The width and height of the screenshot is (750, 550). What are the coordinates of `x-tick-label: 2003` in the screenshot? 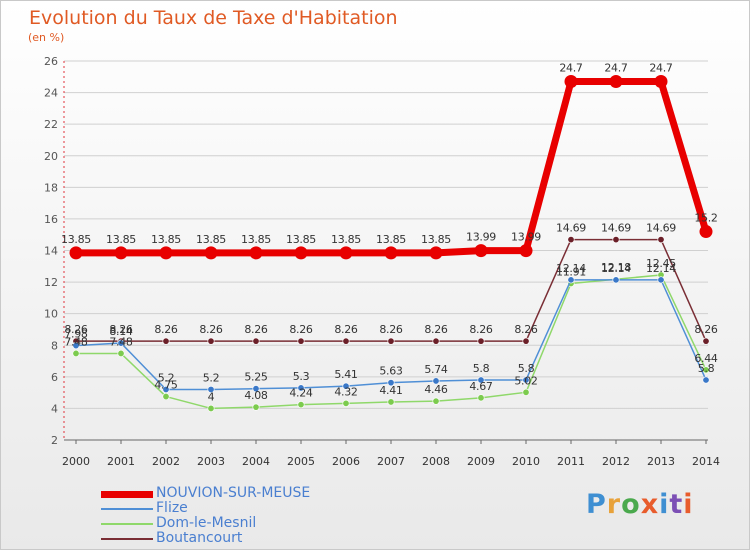 It's located at (211, 461).